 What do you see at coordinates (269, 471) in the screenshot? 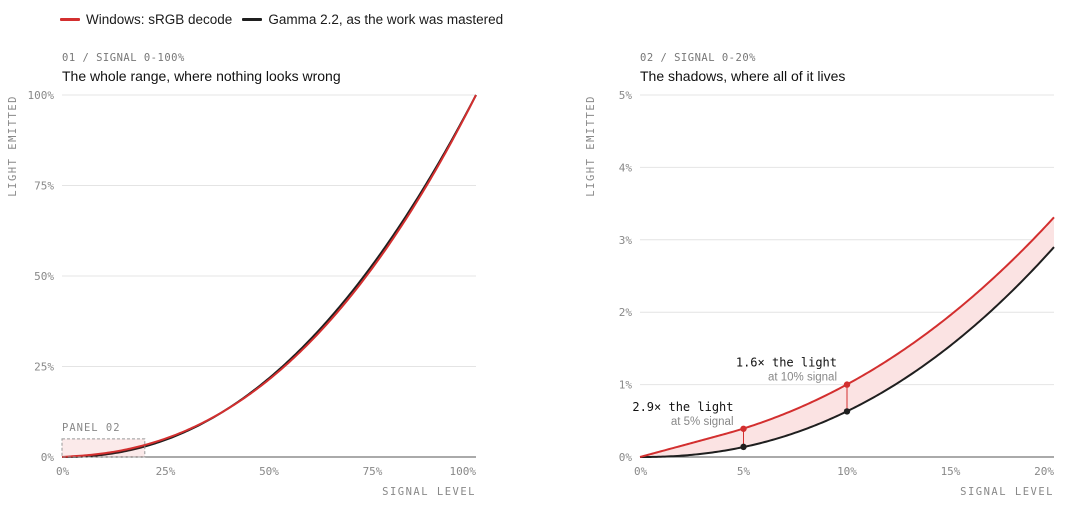
I see `x-tick-1-2: 50%` at bounding box center [269, 471].